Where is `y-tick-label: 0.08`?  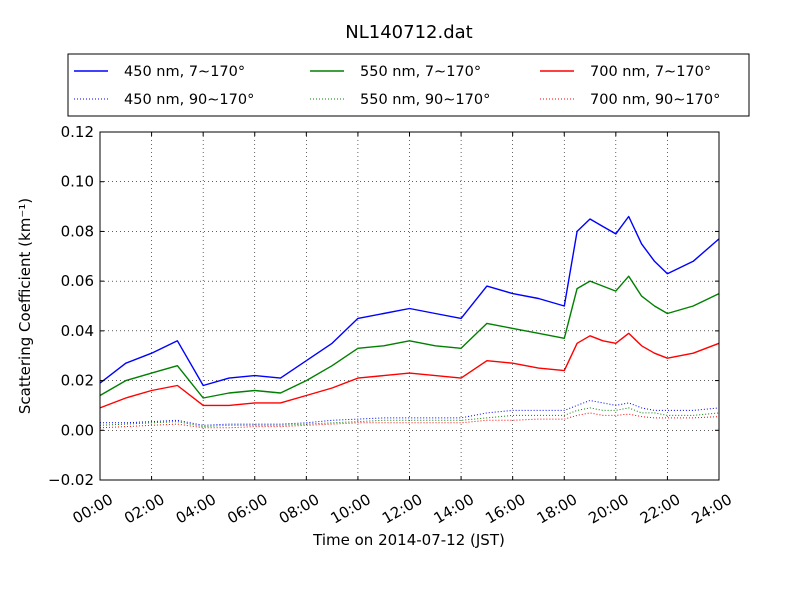 y-tick-label: 0.08 is located at coordinates (77, 231).